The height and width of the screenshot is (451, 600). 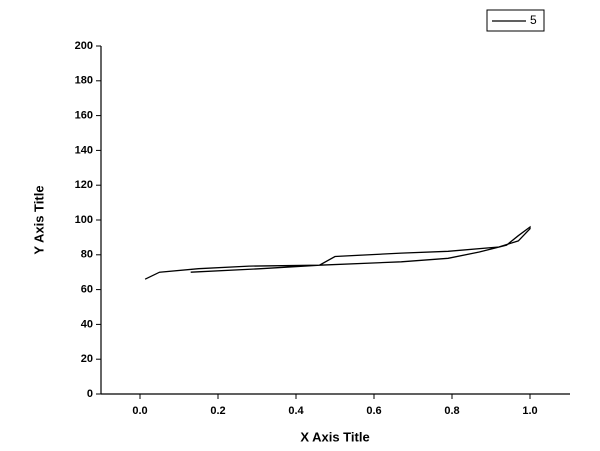 What do you see at coordinates (84, 220) in the screenshot?
I see `y-tick-label: 100` at bounding box center [84, 220].